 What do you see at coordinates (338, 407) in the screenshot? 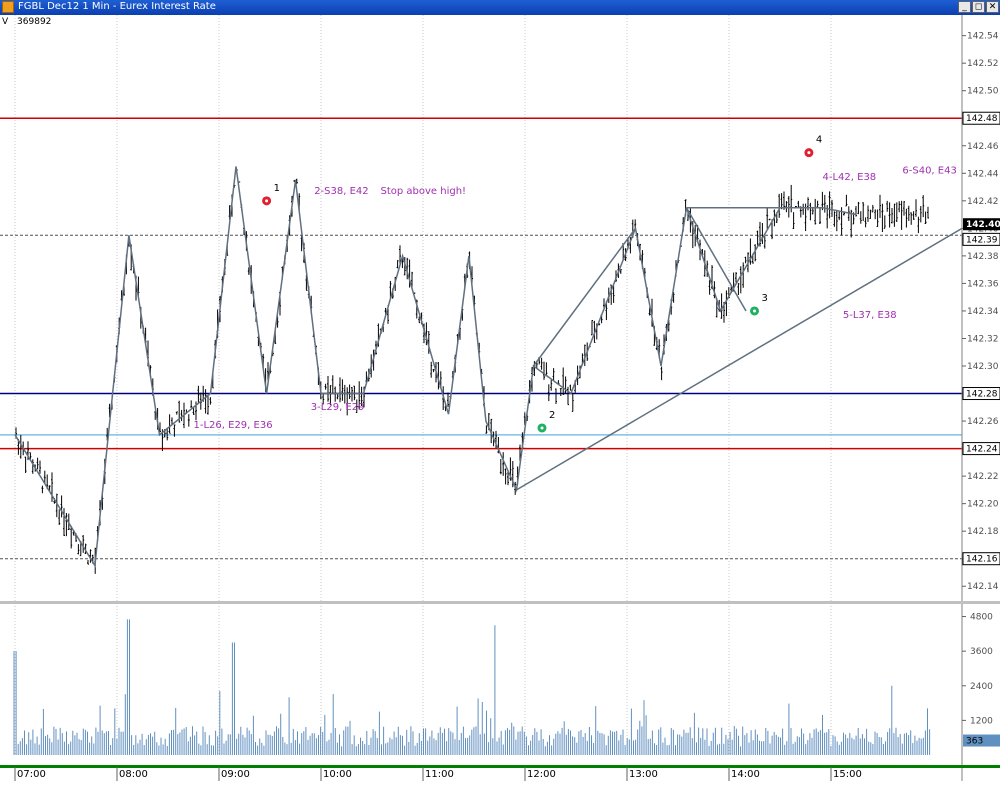
I see `trade-annotation: 3-L29, E29` at bounding box center [338, 407].